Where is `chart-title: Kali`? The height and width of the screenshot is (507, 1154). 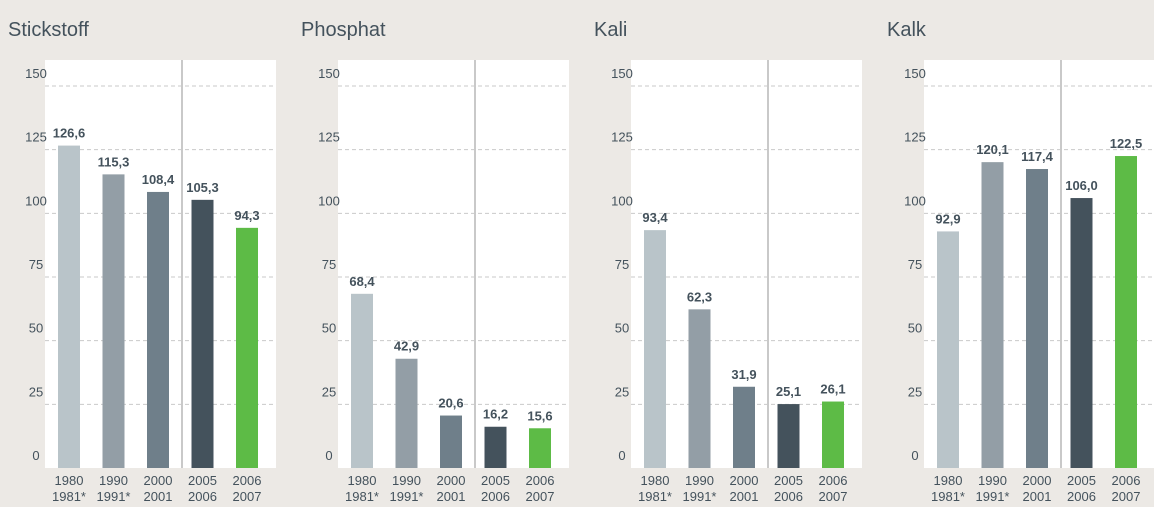 chart-title: Kali is located at coordinates (610, 30).